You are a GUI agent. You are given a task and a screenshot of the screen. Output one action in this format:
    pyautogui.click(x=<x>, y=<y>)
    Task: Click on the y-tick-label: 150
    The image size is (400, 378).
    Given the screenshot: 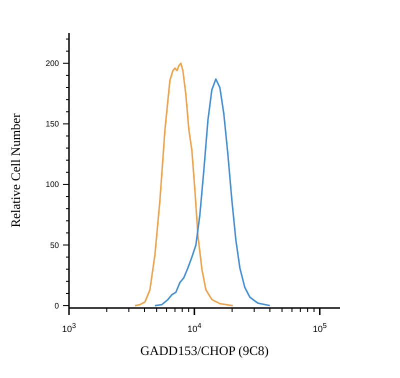 What is the action you would take?
    pyautogui.click(x=53, y=124)
    